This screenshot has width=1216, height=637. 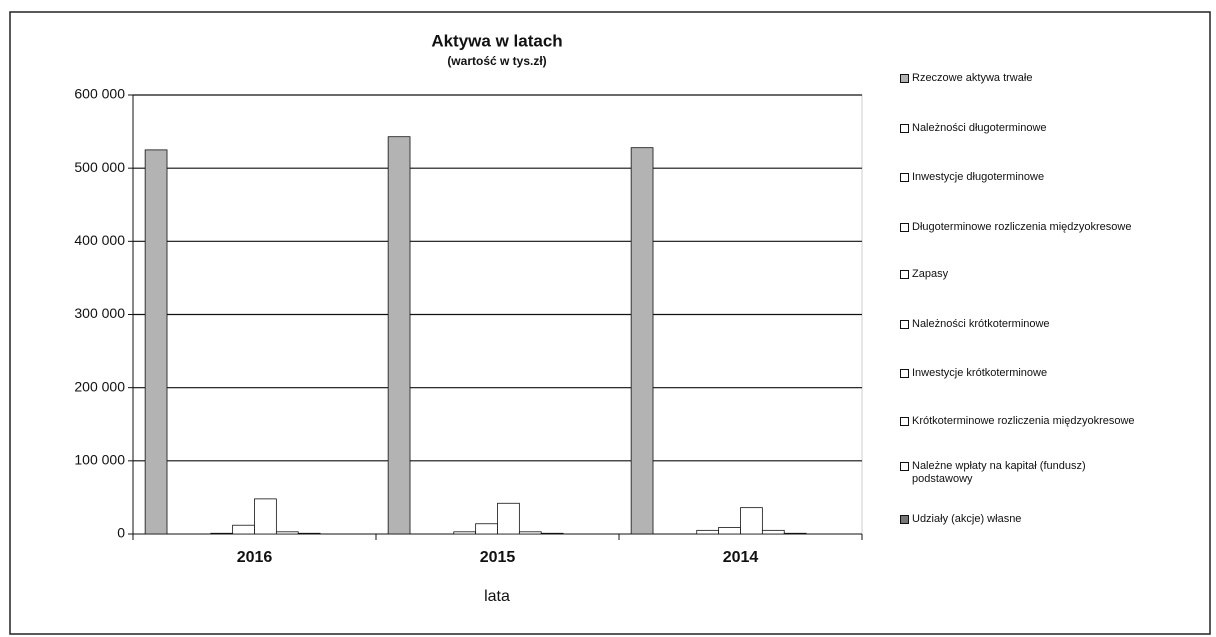 What do you see at coordinates (981, 324) in the screenshot?
I see `legend-label: Należności krótkoterminowe` at bounding box center [981, 324].